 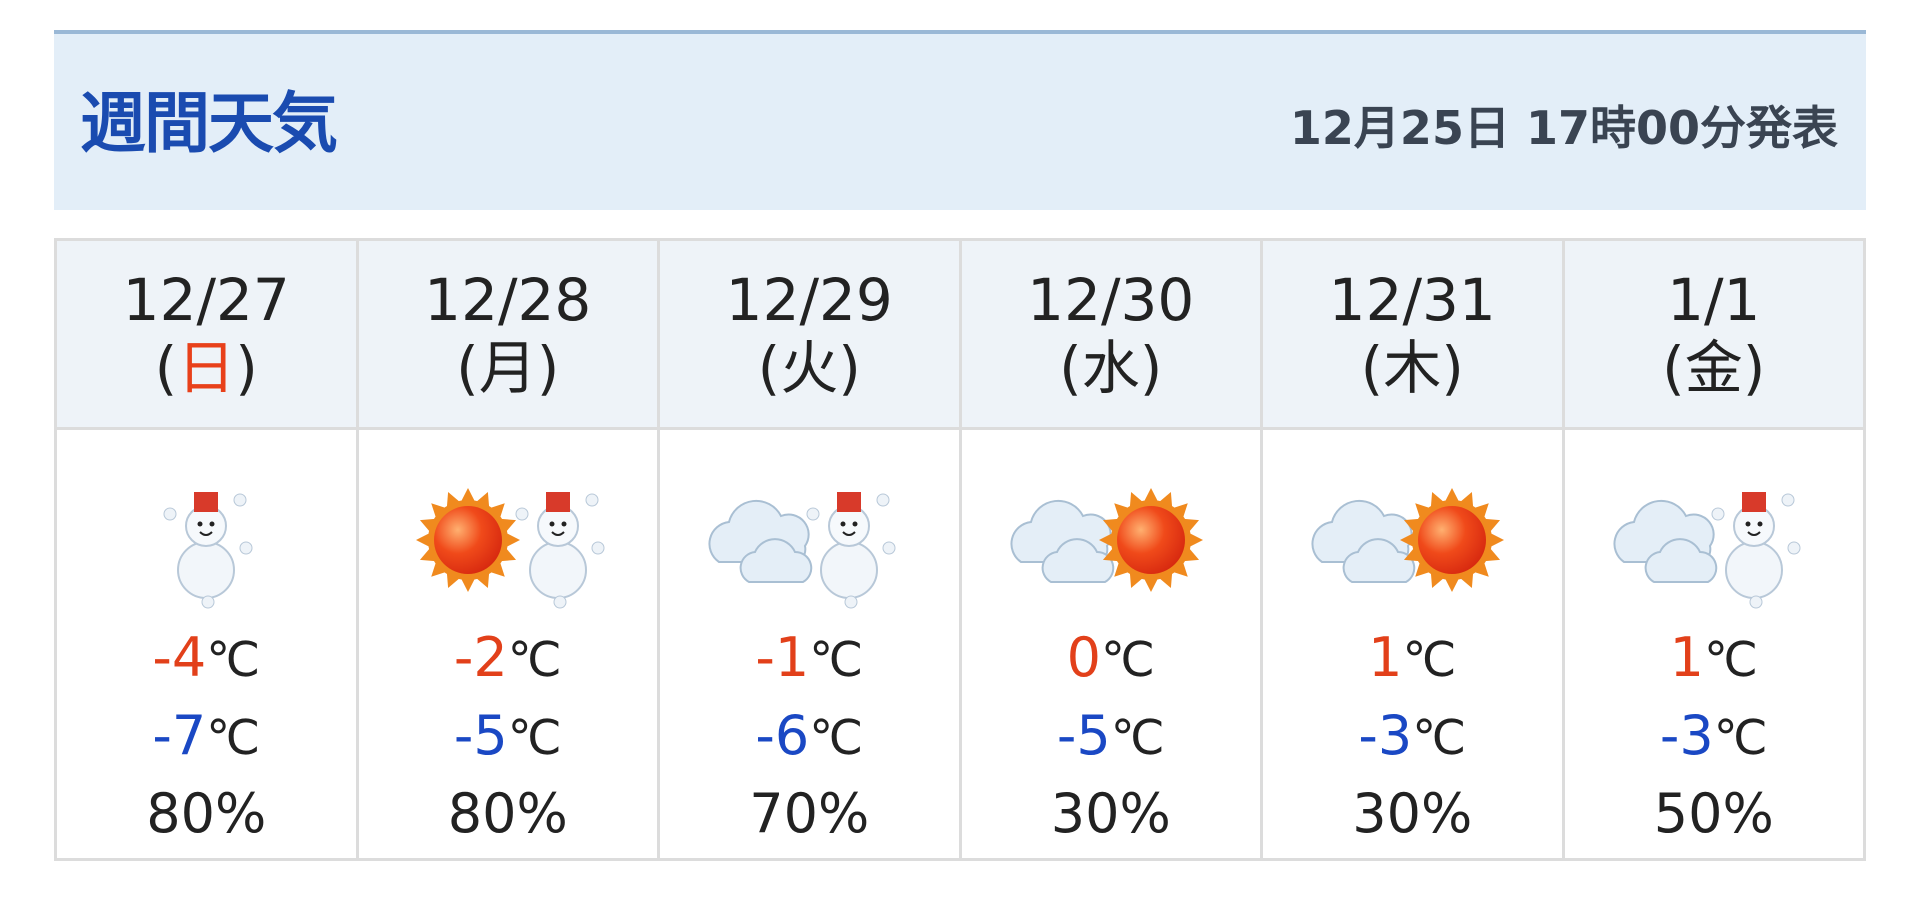 I want to click on low-temp: -7℃, so click(x=206, y=735).